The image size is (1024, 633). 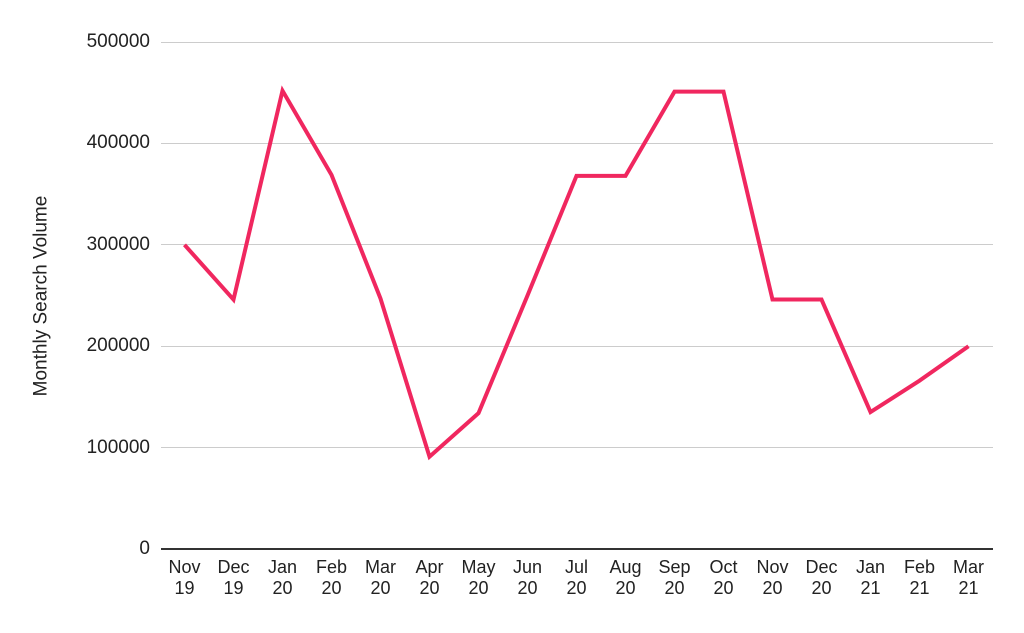 I want to click on y-tick-label: 300000, so click(x=118, y=244).